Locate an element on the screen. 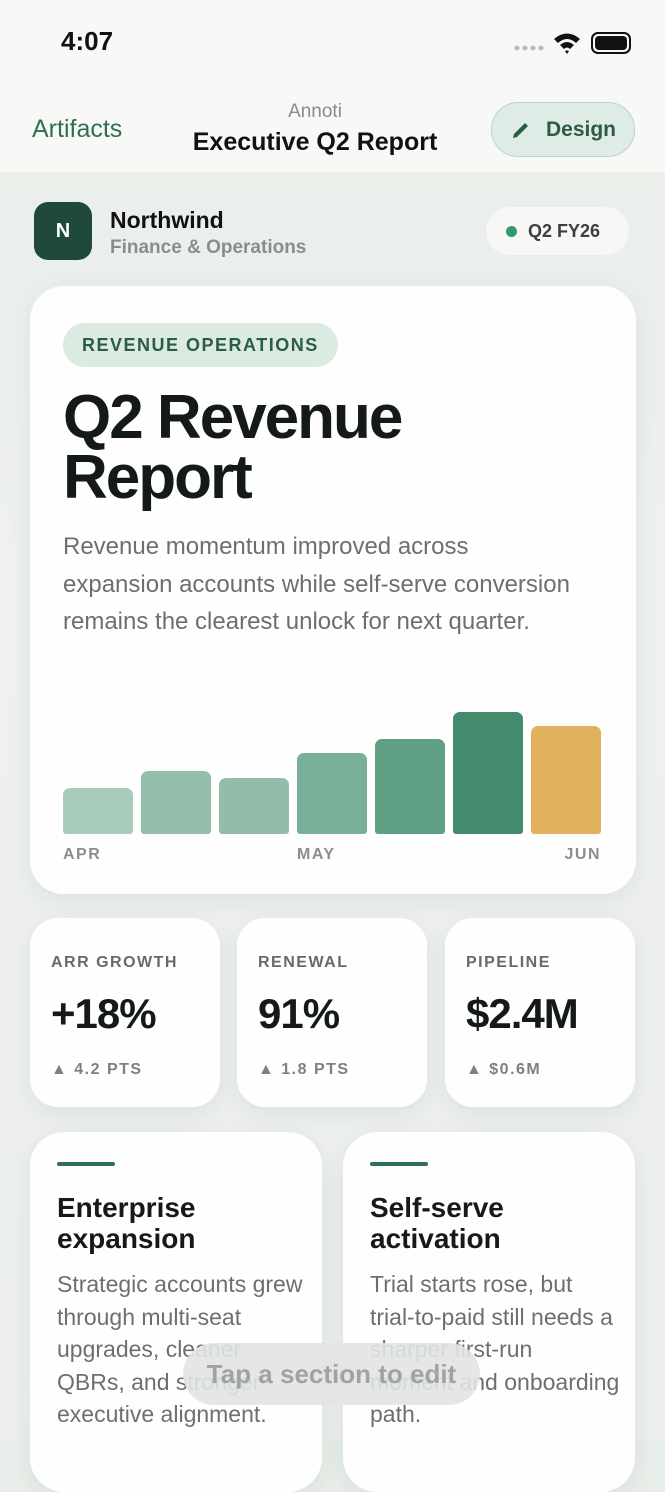 The width and height of the screenshot is (665, 1492). design-button: Design is located at coordinates (563, 129).